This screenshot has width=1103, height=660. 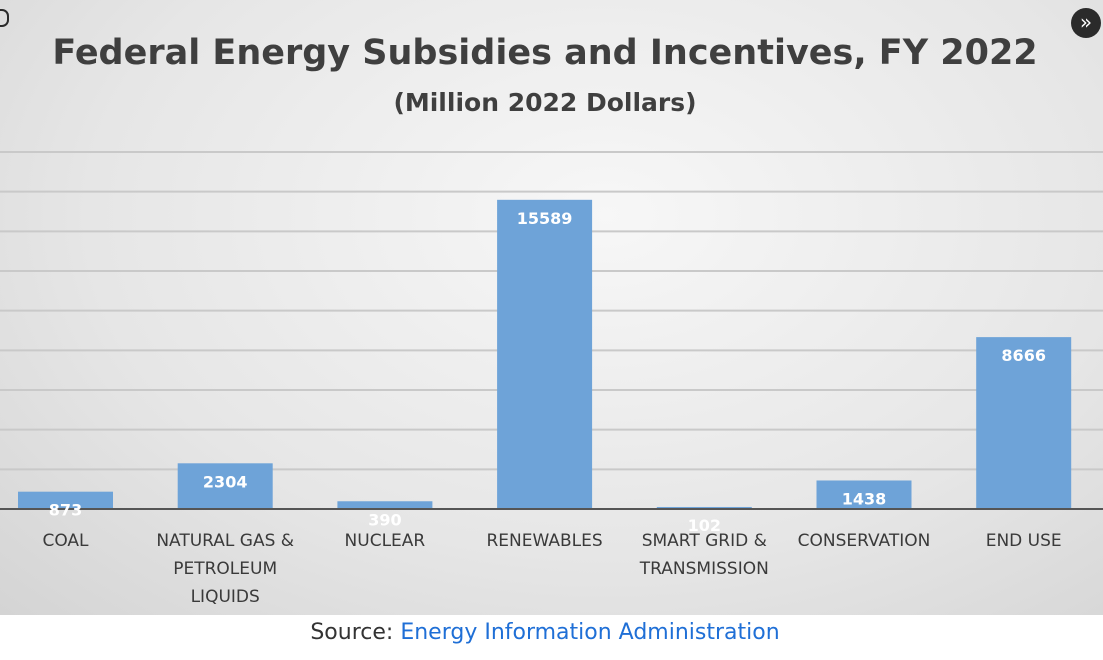 What do you see at coordinates (355, 632) in the screenshot?
I see `source-prefix: Source:` at bounding box center [355, 632].